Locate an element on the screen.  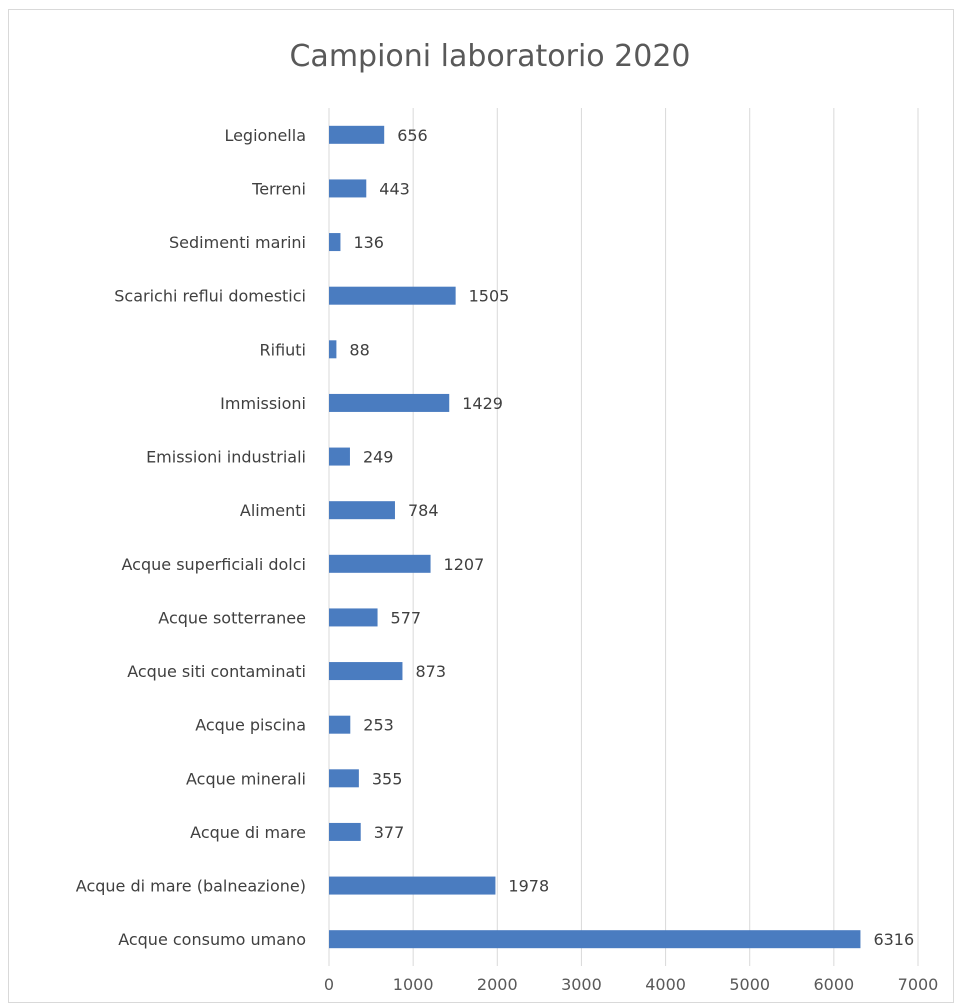
data-label: 1505 is located at coordinates (489, 296).